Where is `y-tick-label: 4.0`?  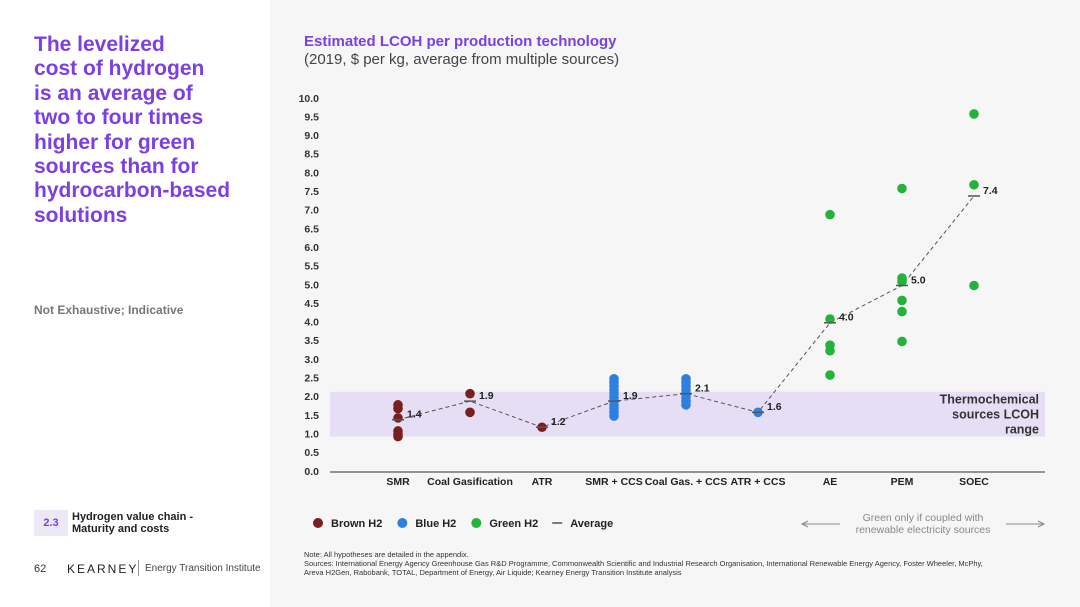
y-tick-label: 4.0 is located at coordinates (311, 323).